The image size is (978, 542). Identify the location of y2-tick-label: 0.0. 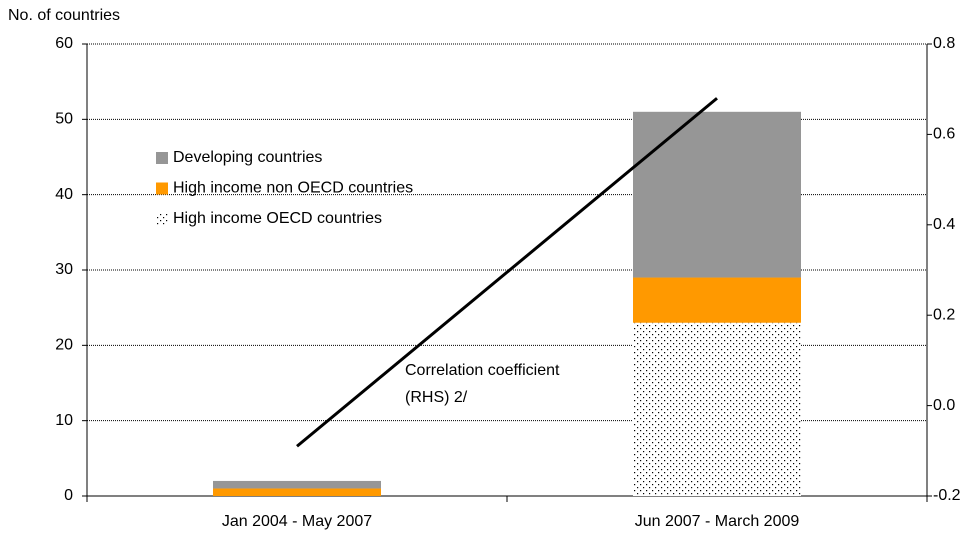
(944, 405).